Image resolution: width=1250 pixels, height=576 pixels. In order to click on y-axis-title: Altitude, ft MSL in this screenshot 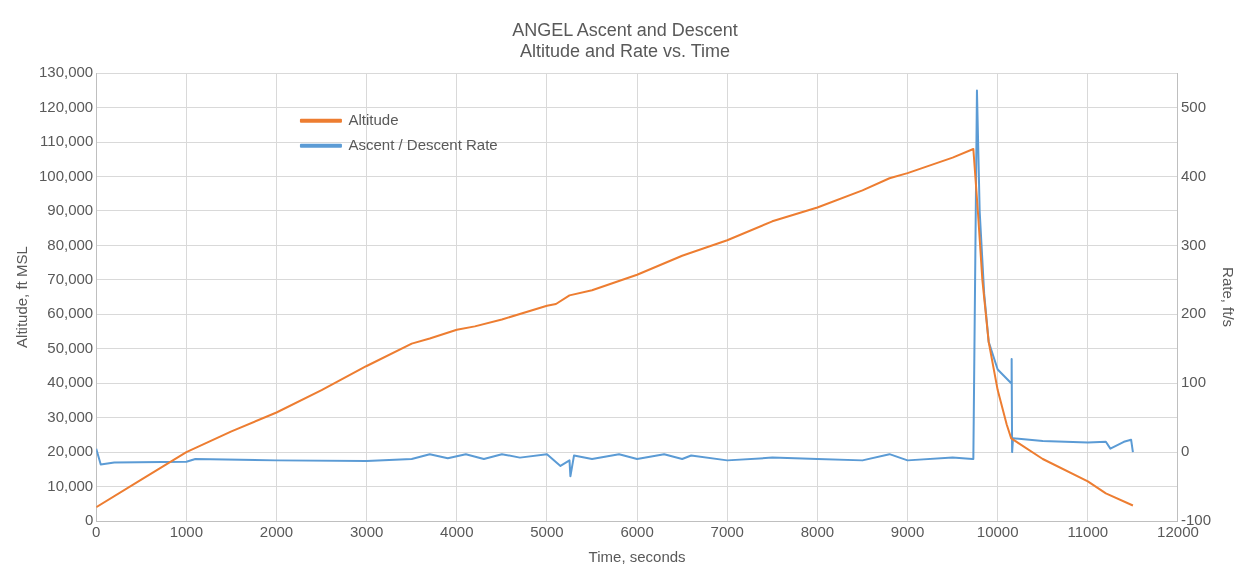, I will do `click(22, 297)`.